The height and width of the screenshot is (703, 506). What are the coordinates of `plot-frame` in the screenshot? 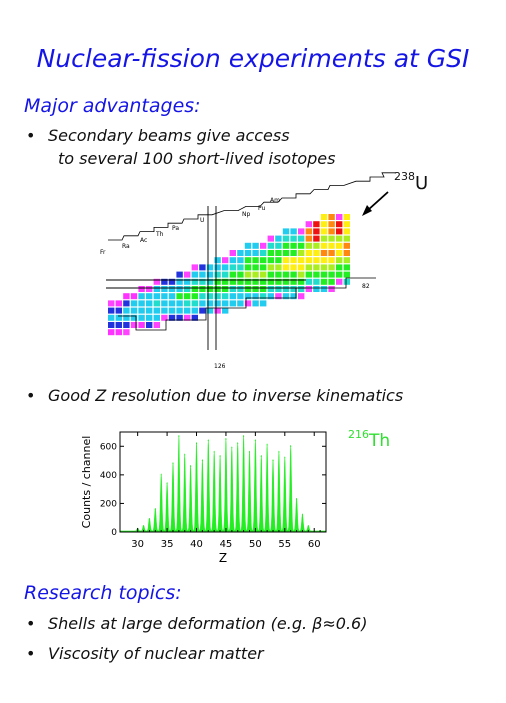 It's located at (223, 482).